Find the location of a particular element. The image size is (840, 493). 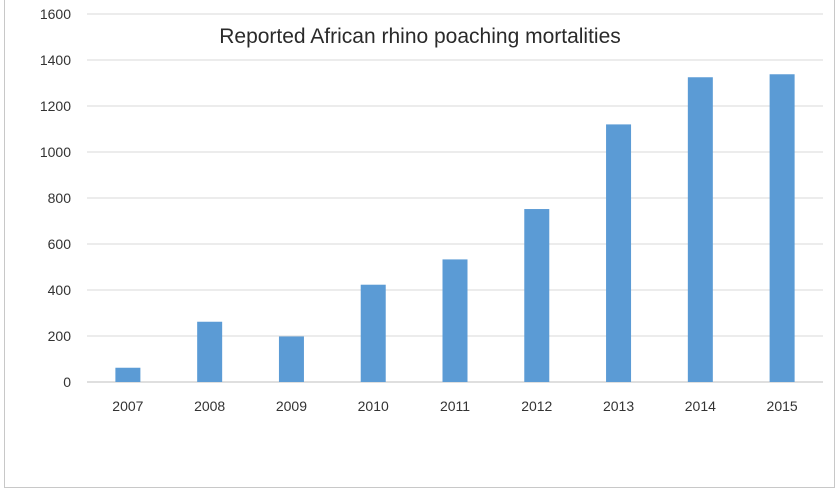

y-tick-label: 1200 is located at coordinates (55, 106).